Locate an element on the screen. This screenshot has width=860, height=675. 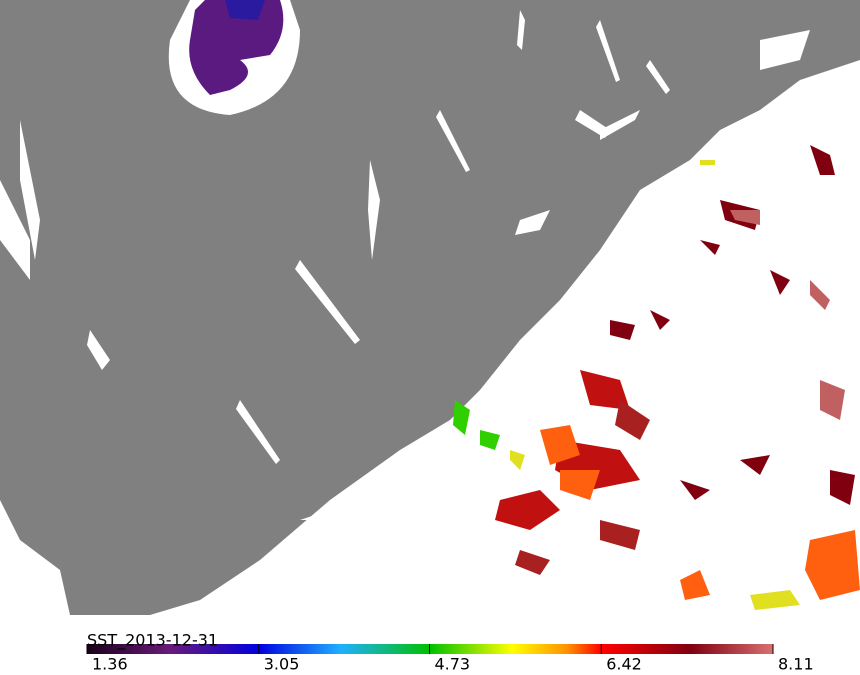
colorbar-gradient is located at coordinates (430, 649).